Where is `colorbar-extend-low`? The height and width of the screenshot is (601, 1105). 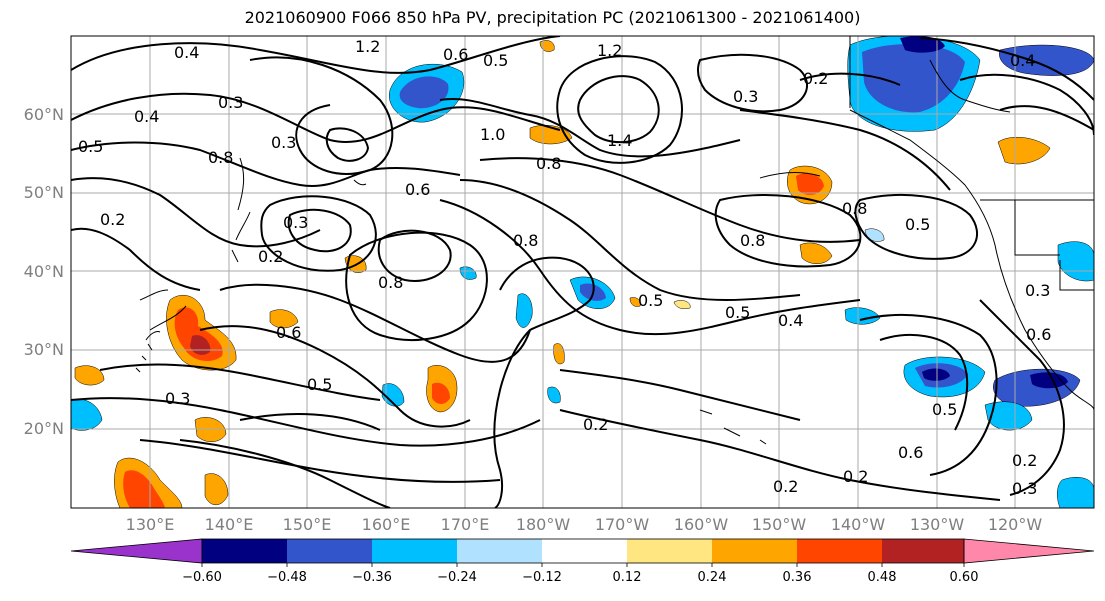
colorbar-extend-low is located at coordinates (136, 551).